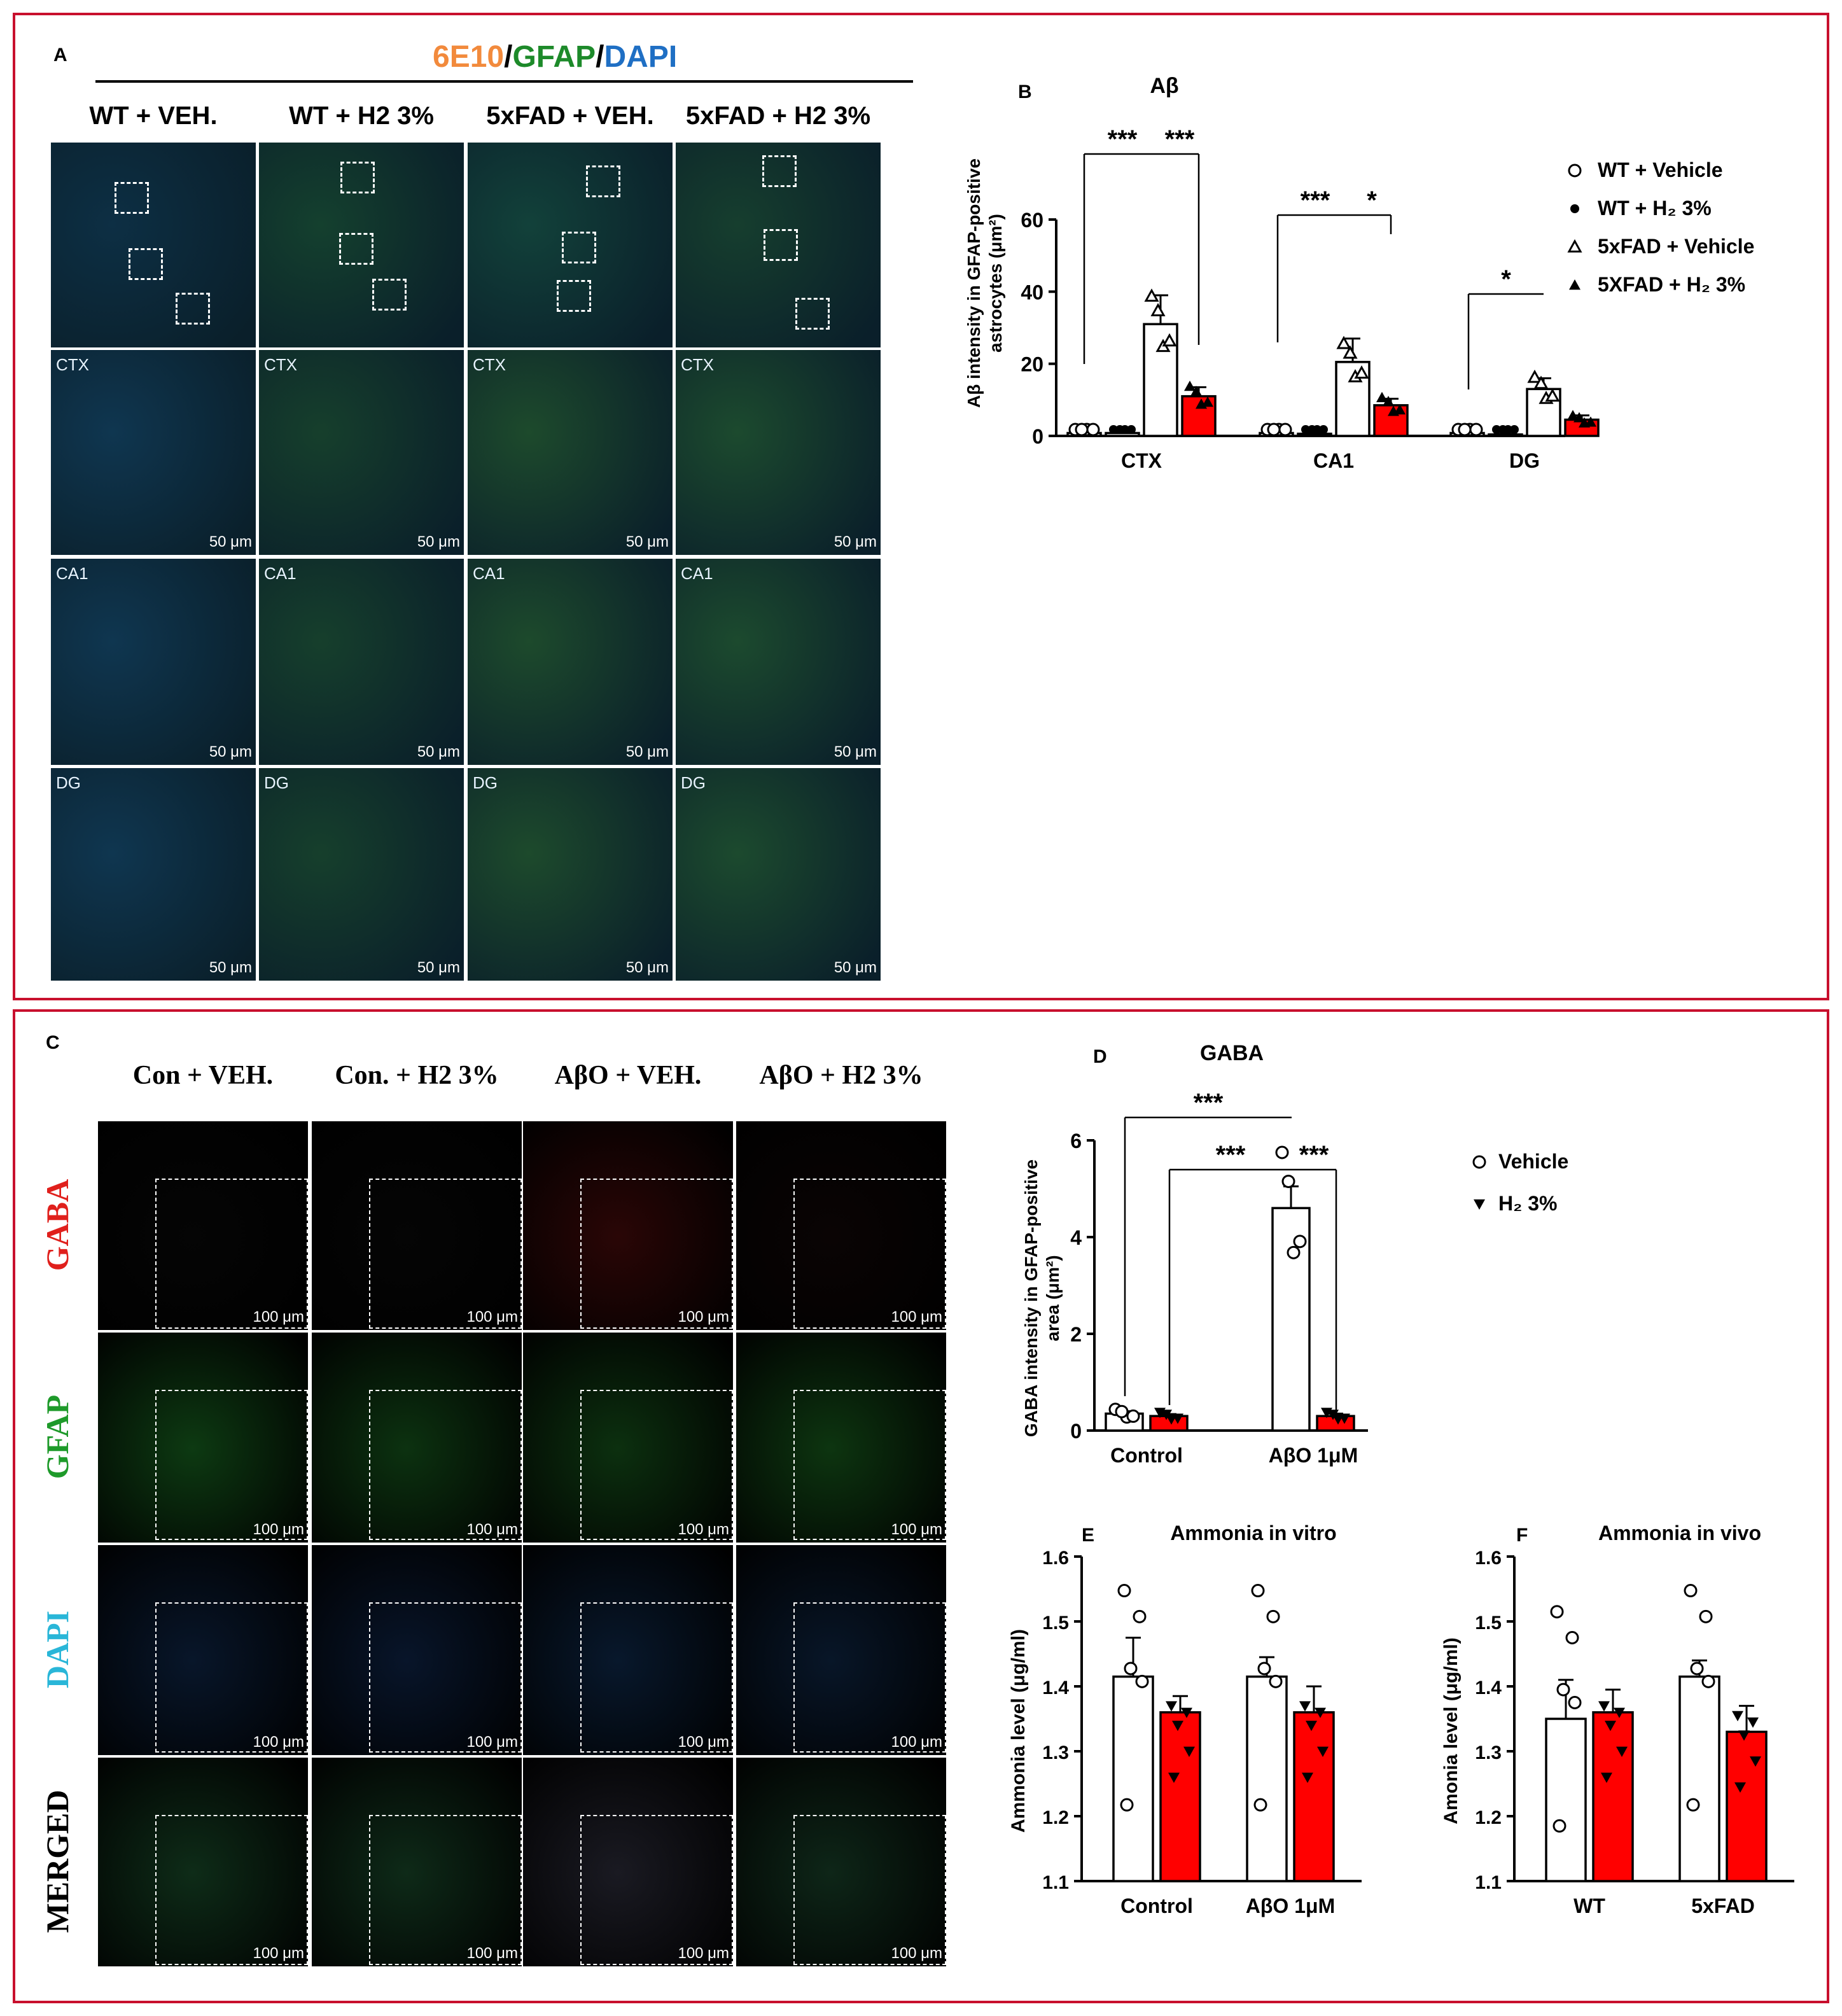  What do you see at coordinates (153, 874) in the screenshot?
I see `micrograph-tile: DG 50 μm` at bounding box center [153, 874].